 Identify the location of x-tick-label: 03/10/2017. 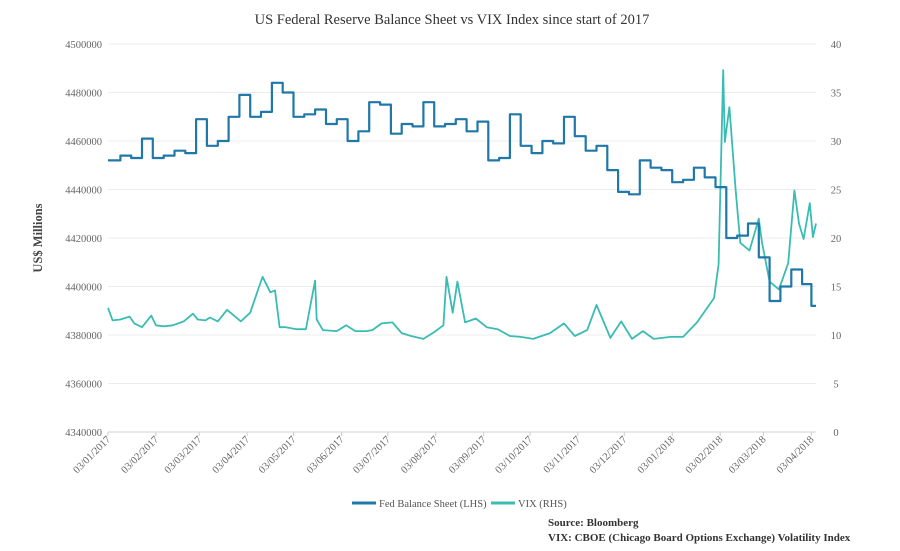
(515, 455).